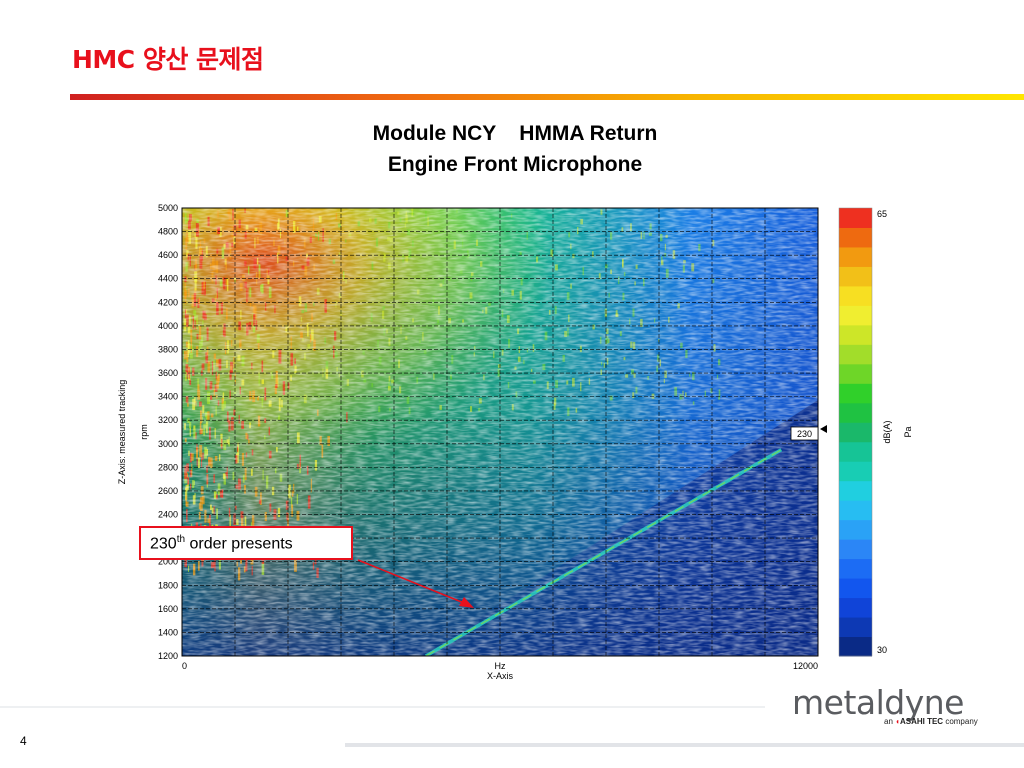  Describe the element at coordinates (500, 666) in the screenshot. I see `x-unit-label: Hz` at that location.